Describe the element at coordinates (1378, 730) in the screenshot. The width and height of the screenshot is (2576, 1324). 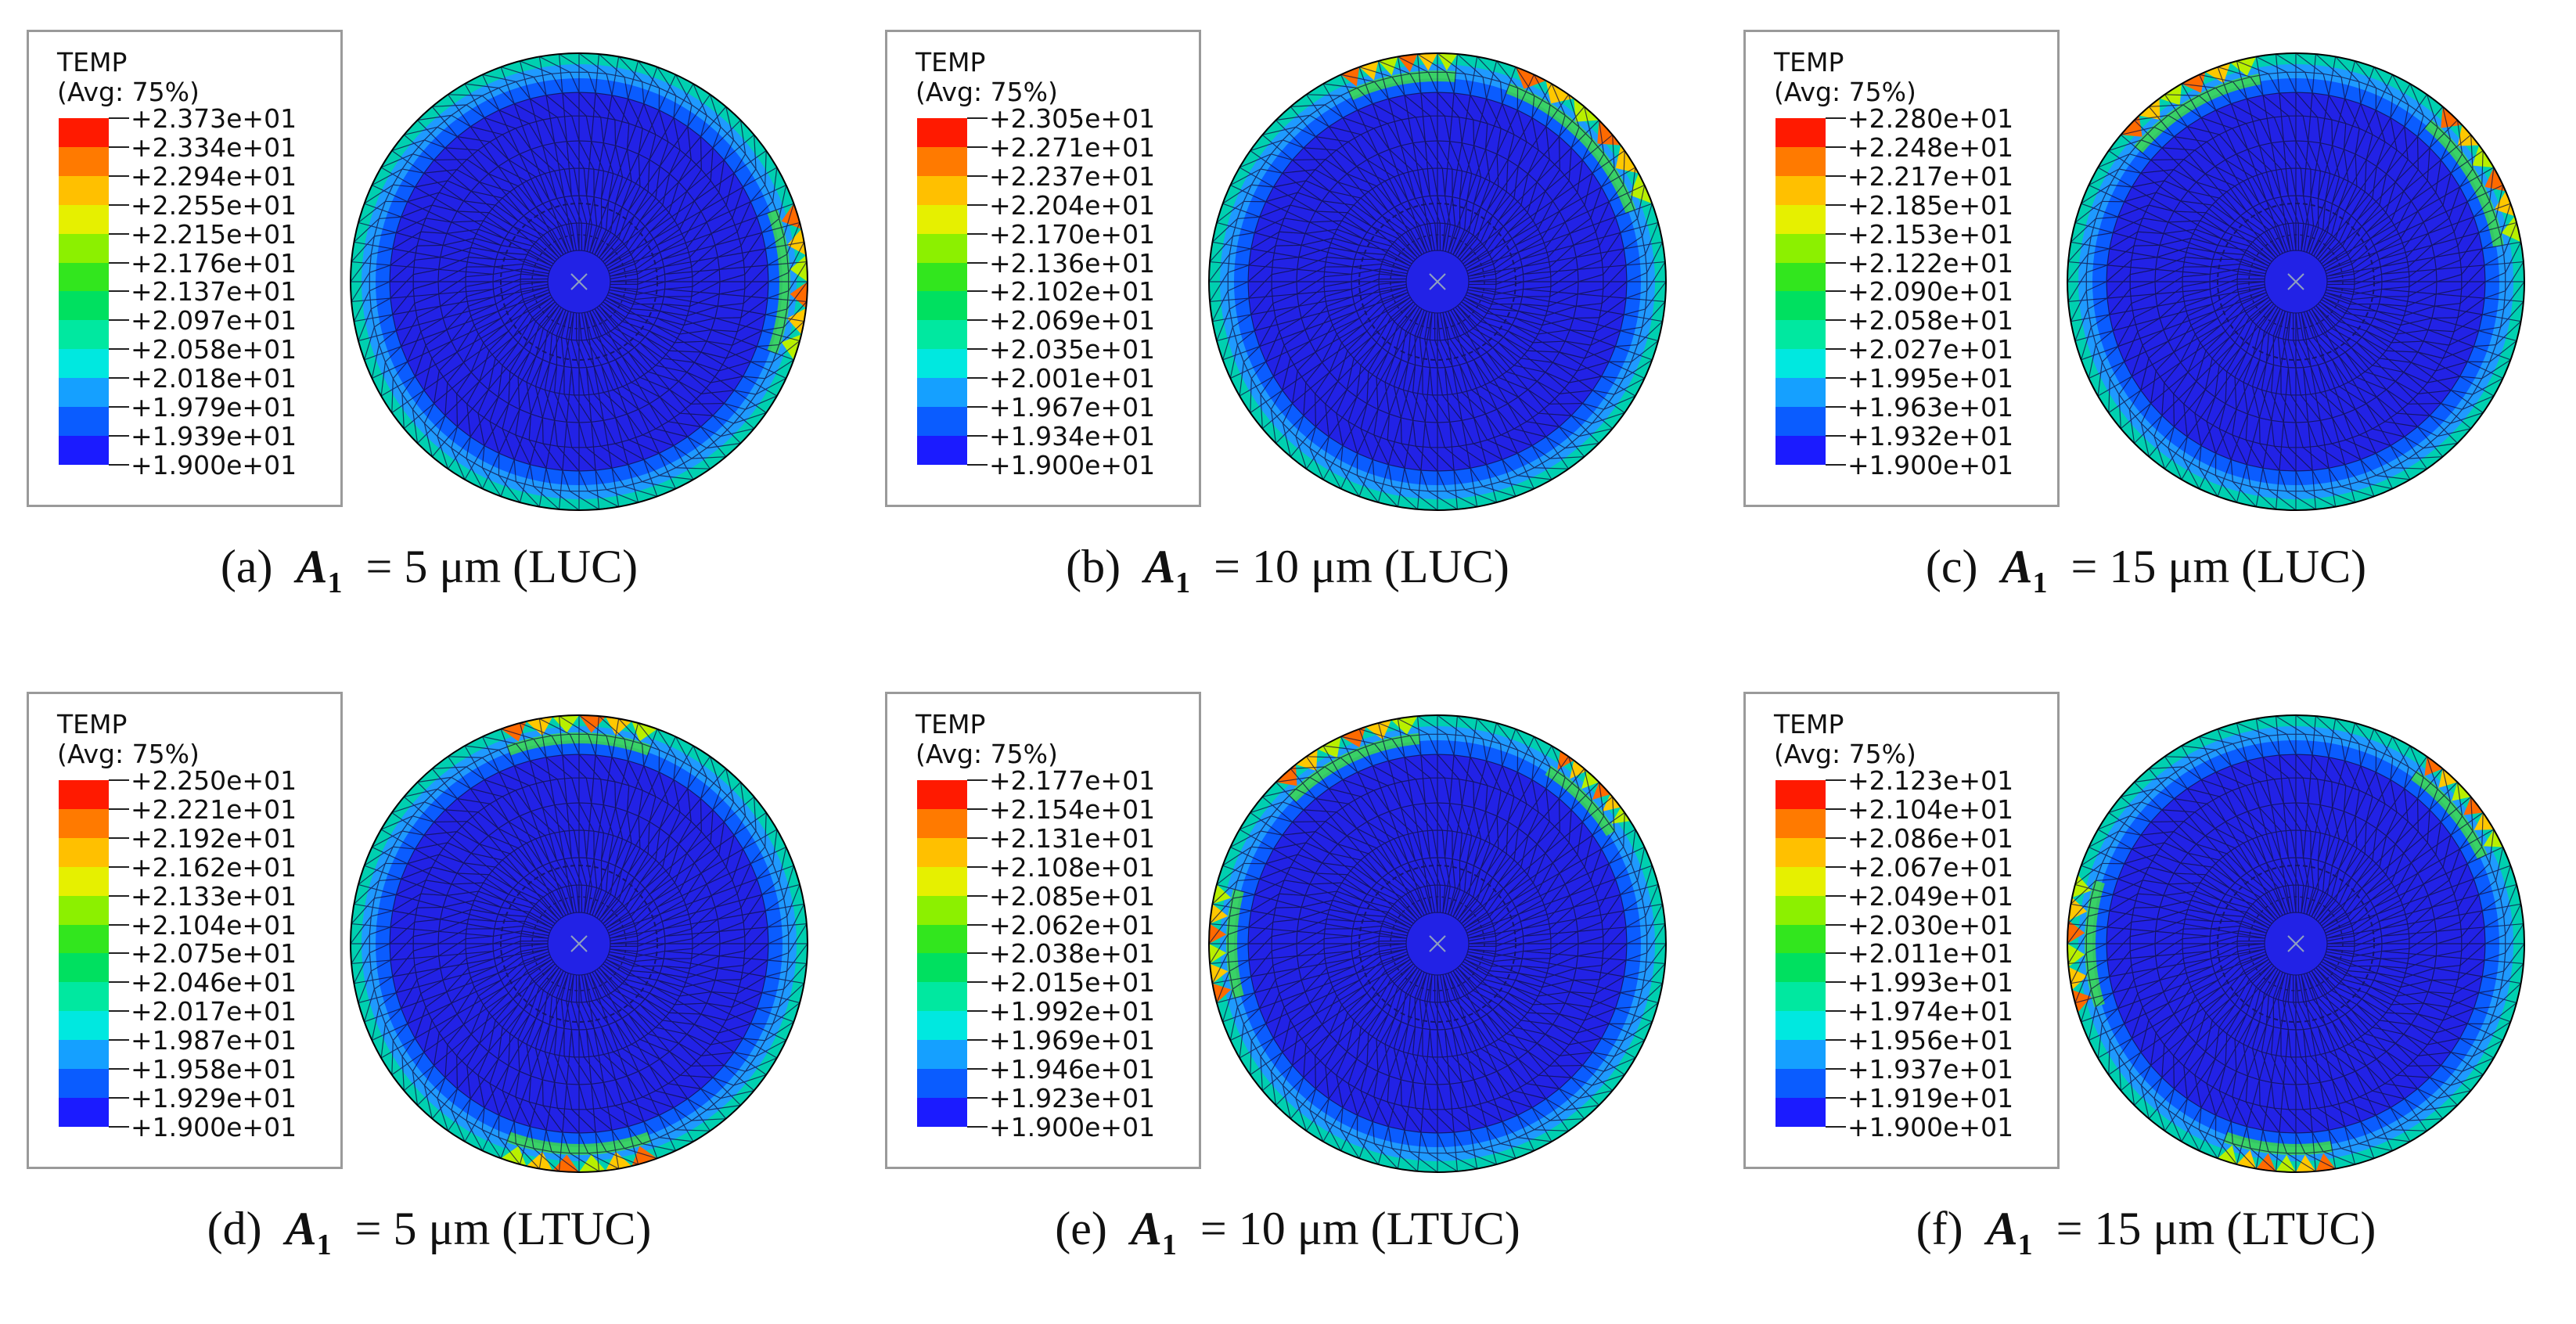
I see `hot-spot-element` at that location.